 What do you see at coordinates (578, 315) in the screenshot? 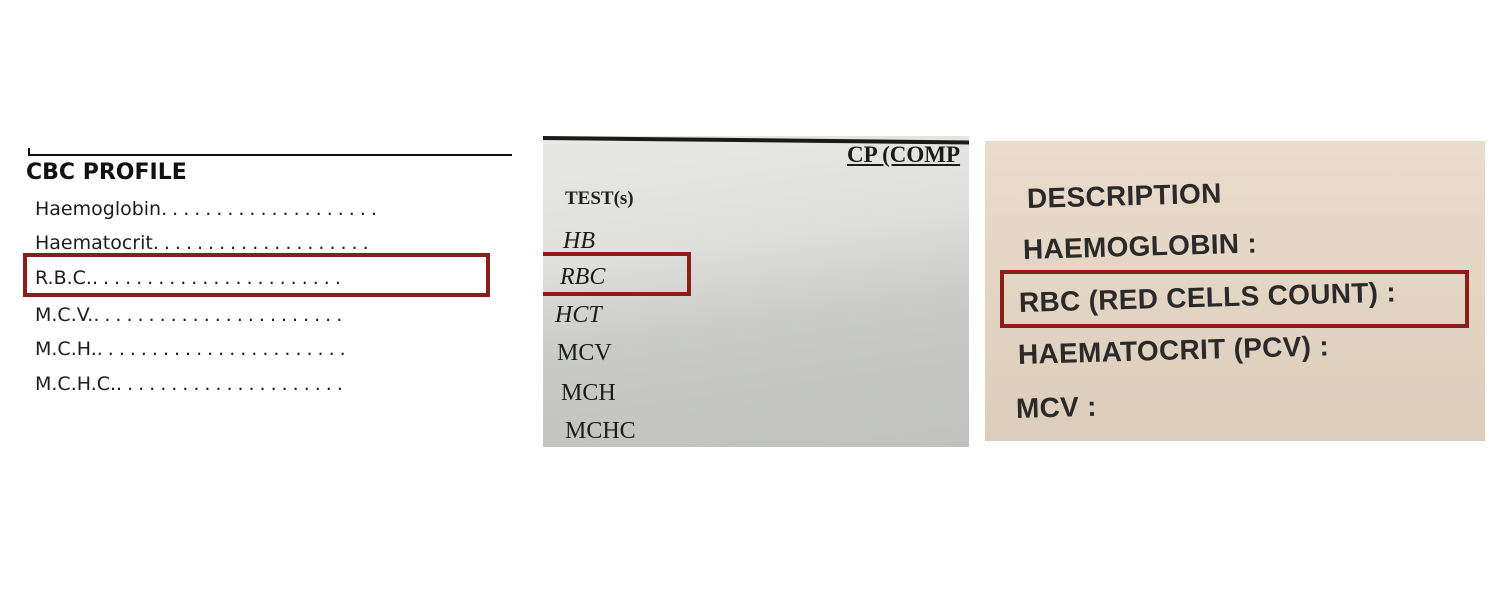
I see `test-row-hct: HCT` at bounding box center [578, 315].